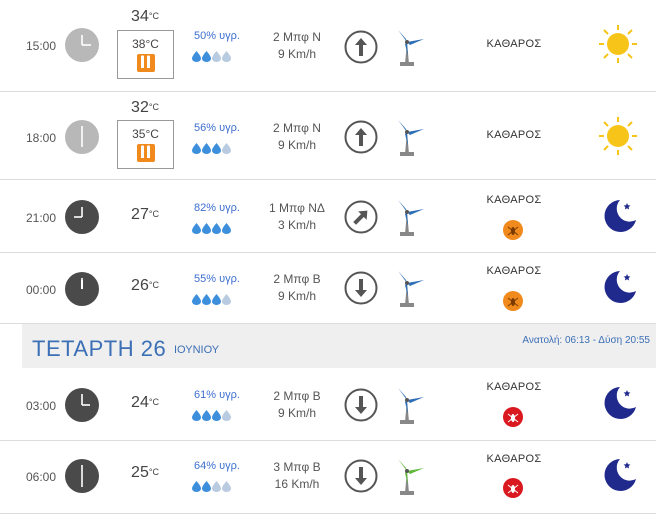 This screenshot has height=519, width=669. Describe the element at coordinates (297, 208) in the screenshot. I see `wind-force: 1 Μπφ ΝΔ` at that location.